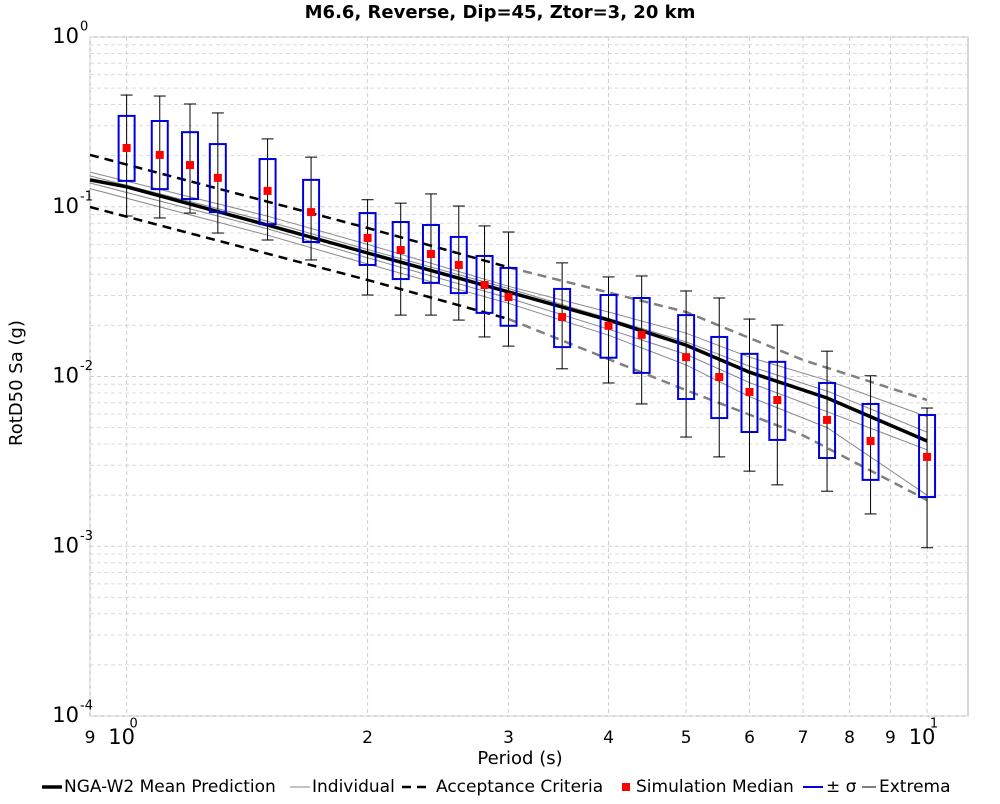 This screenshot has height=804, width=1000. I want to click on legend-label: NGA-W2 Mean Prediction, so click(170, 787).